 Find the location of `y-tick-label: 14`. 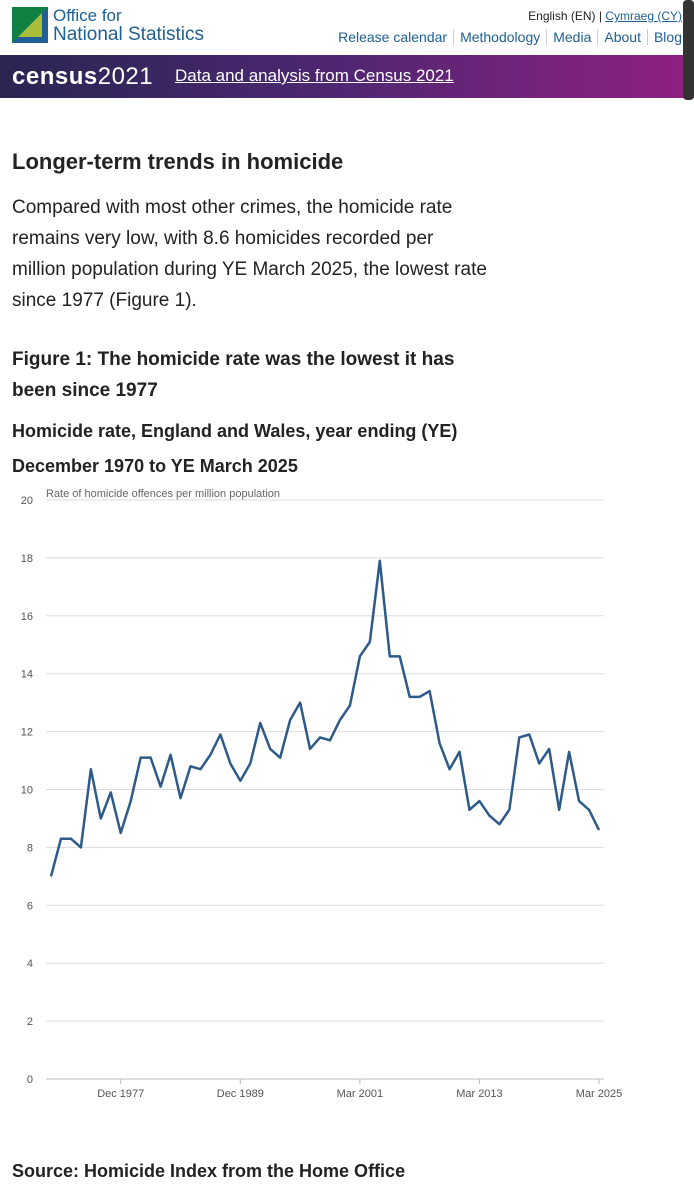

y-tick-label: 14 is located at coordinates (27, 675).